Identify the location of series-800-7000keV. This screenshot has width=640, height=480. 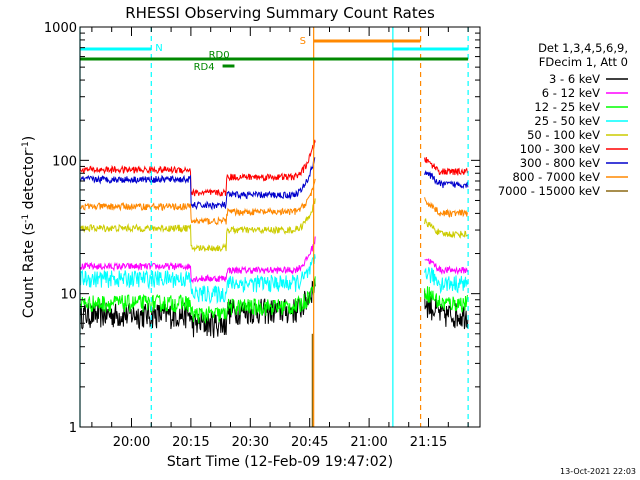
(274, 202).